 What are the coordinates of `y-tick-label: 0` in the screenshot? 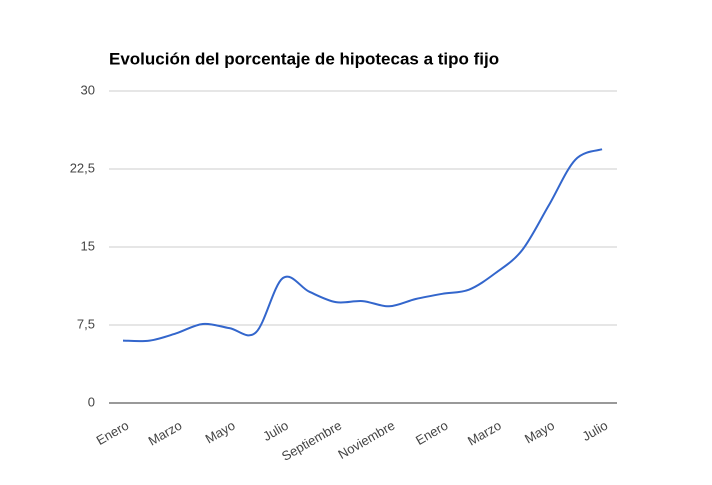 It's located at (91, 401).